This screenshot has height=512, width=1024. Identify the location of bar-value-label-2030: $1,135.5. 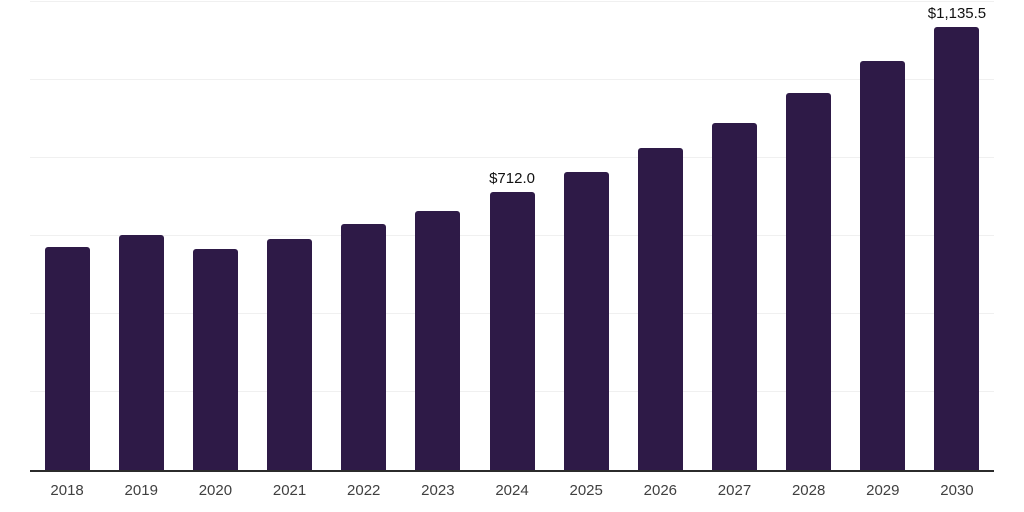
(957, 14).